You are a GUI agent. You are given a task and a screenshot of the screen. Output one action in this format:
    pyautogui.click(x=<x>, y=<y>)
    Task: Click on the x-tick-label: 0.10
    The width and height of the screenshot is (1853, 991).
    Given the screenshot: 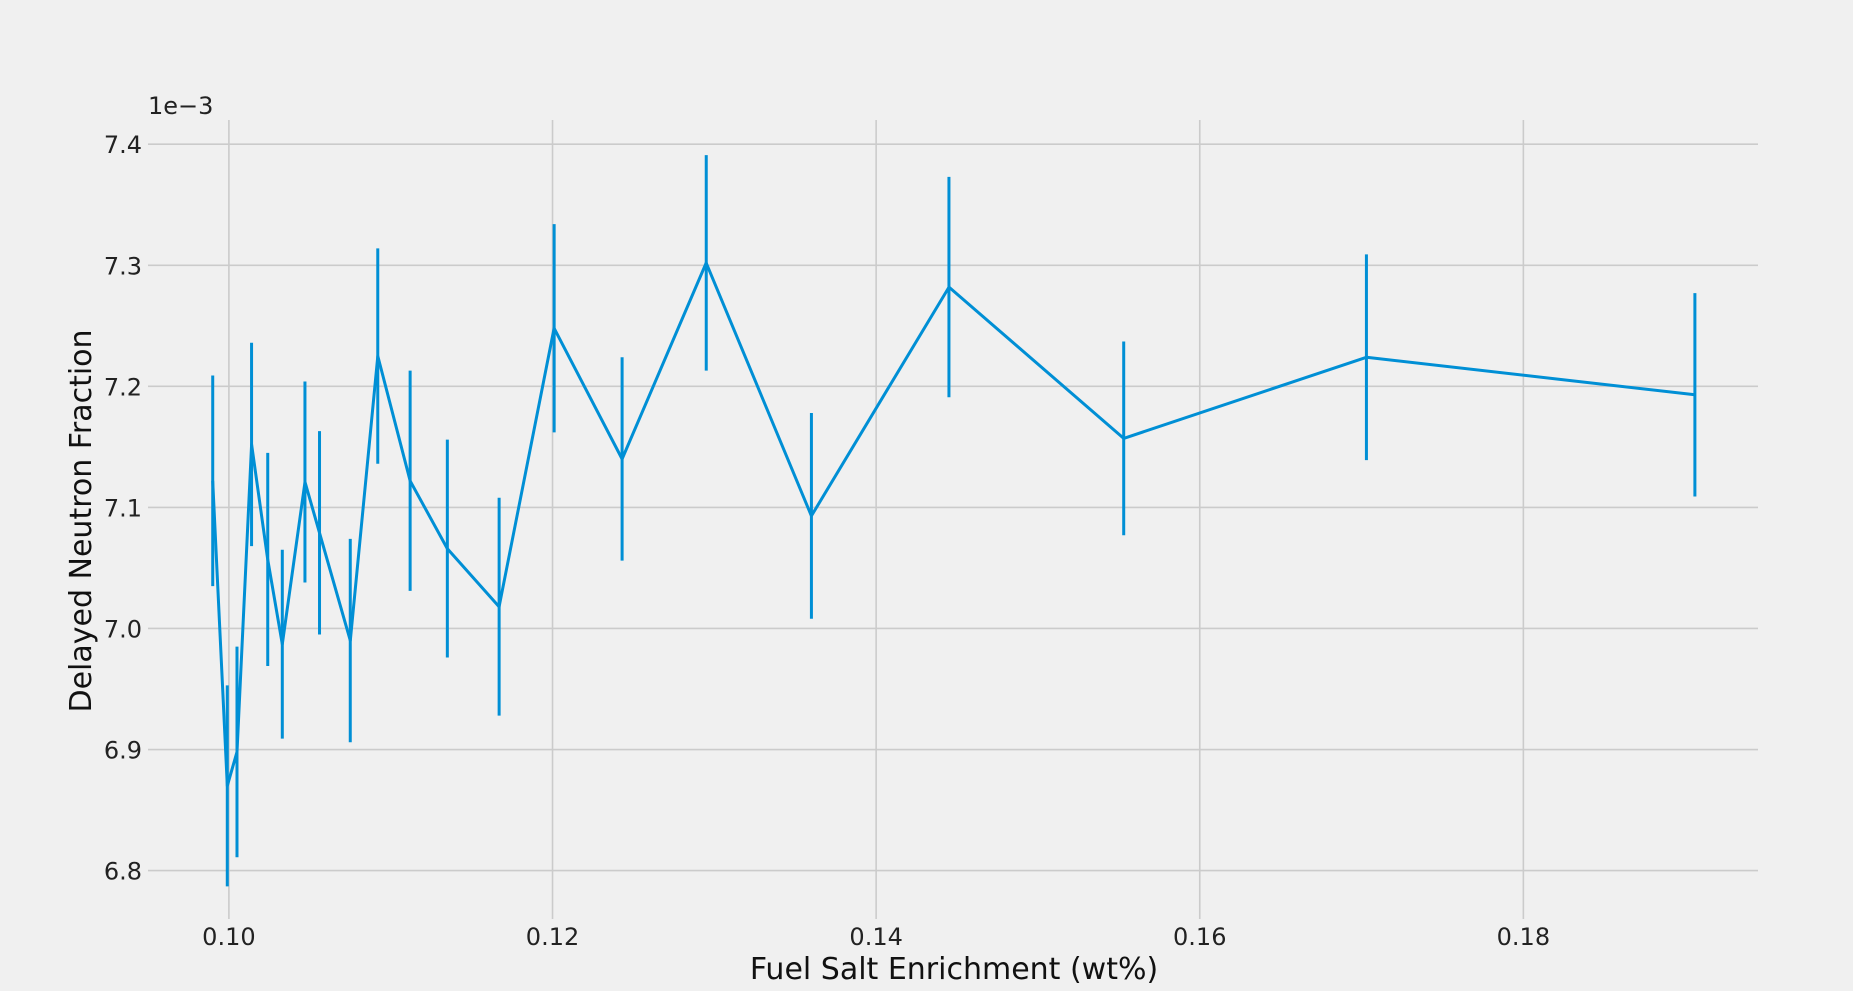 What is the action you would take?
    pyautogui.click(x=228, y=937)
    